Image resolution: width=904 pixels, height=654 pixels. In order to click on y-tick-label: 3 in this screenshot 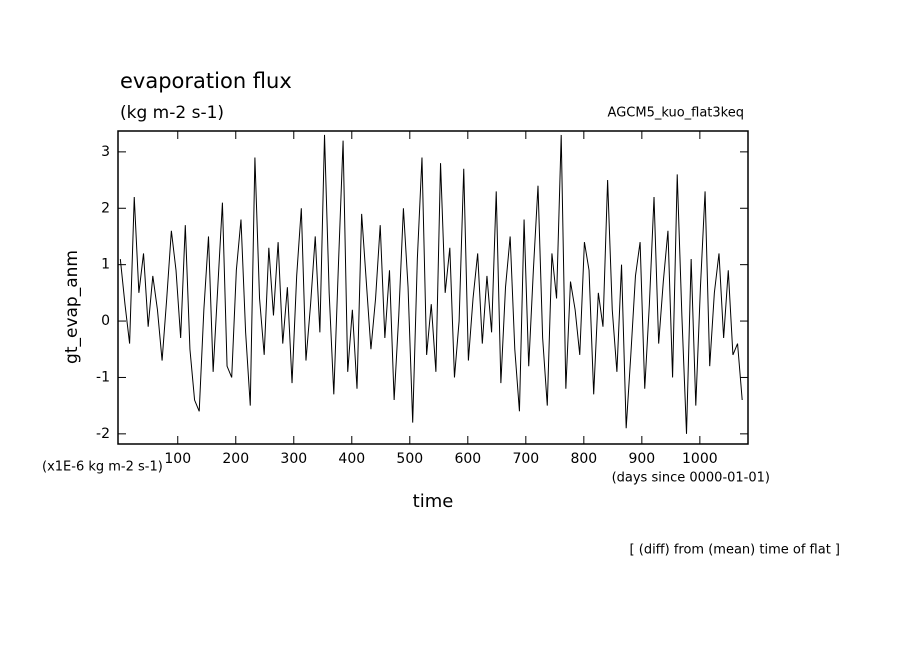, I will do `click(105, 152)`.